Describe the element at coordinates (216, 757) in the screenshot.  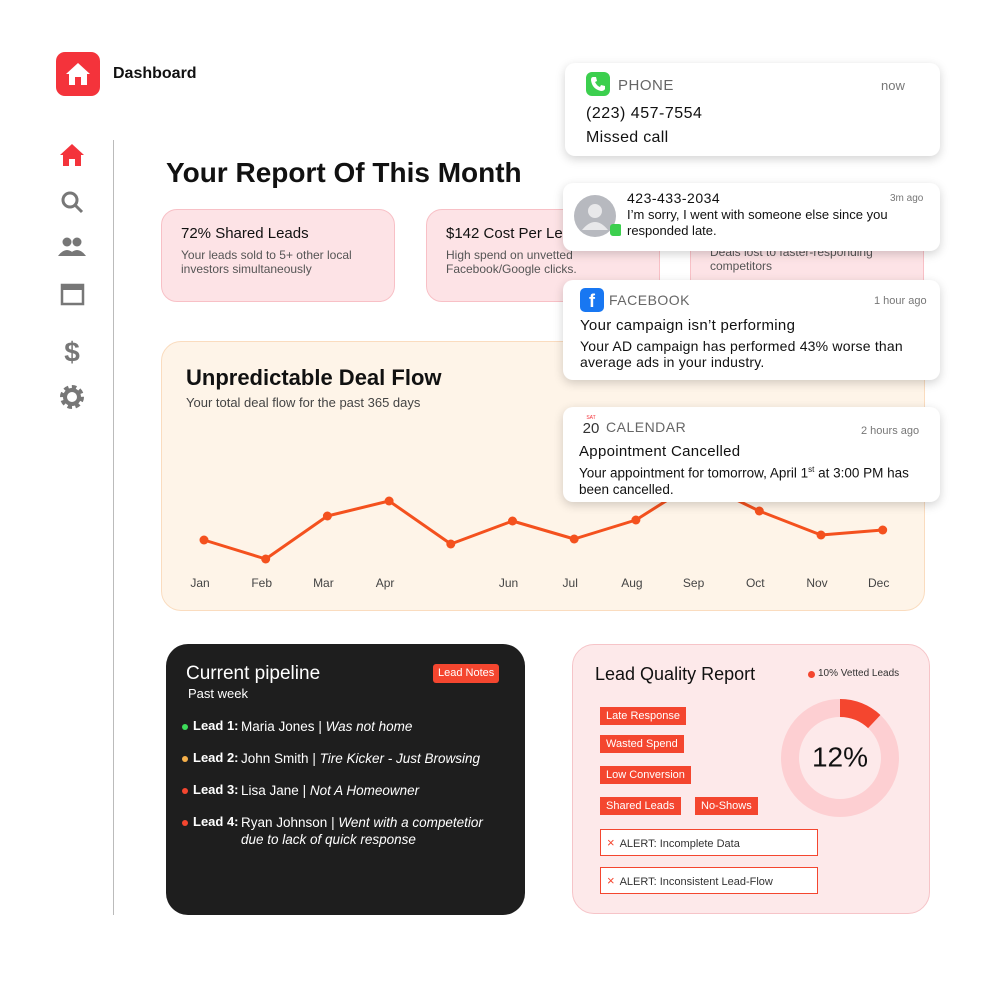
I see `lead-label: Lead 2:` at that location.